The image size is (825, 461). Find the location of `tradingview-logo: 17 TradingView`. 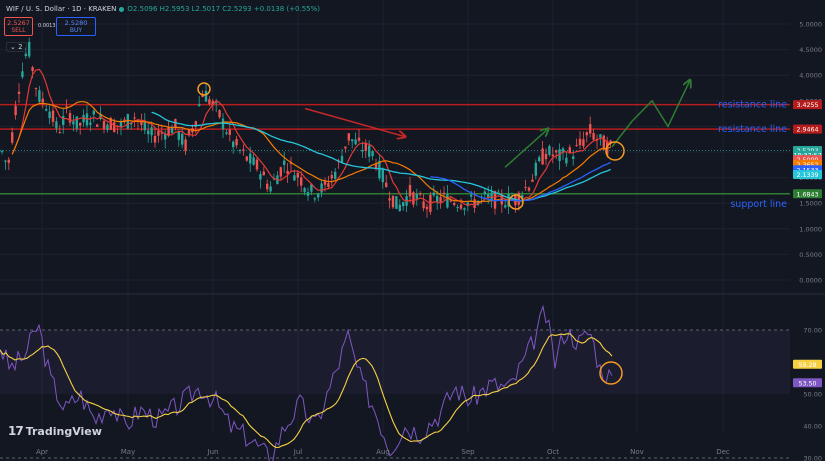

tradingview-logo: 17 TradingView is located at coordinates (55, 431).